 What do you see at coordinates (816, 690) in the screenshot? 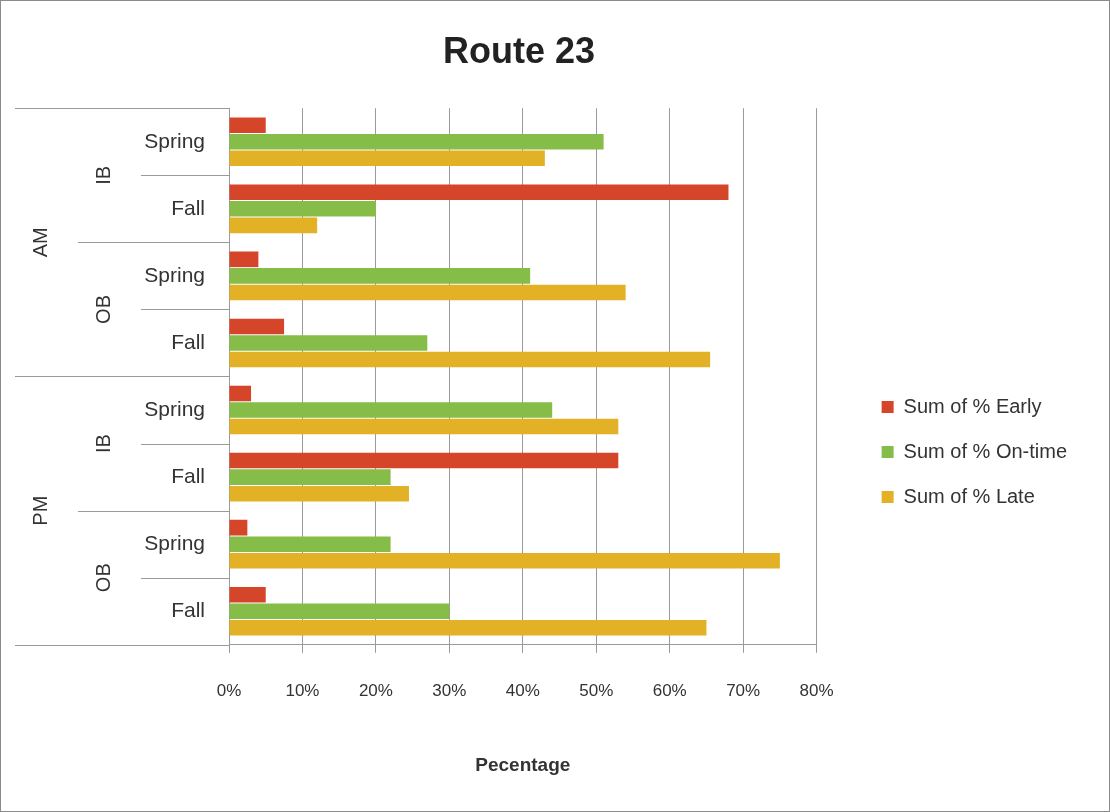
I see `x-tick-label: 80%` at bounding box center [816, 690].